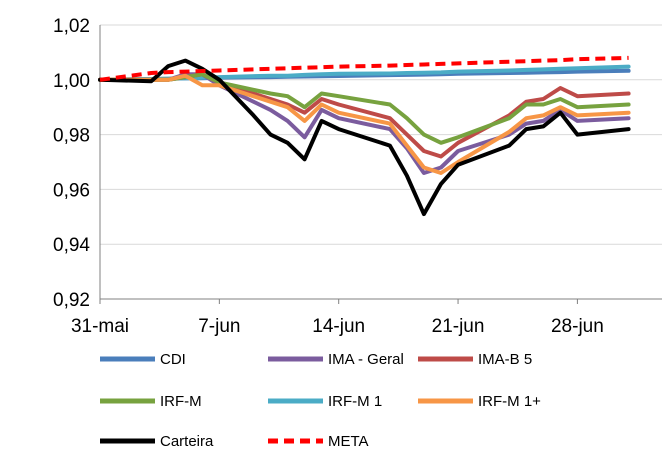 The height and width of the screenshot is (450, 666). Describe the element at coordinates (71, 163) in the screenshot. I see `y-tick-labels: 0,92 0,94 0,96 0,98 1,00 1,02` at that location.